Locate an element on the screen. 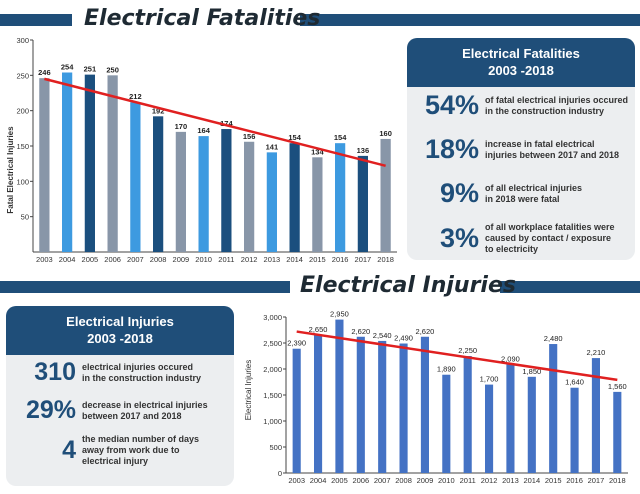 Image resolution: width=640 pixels, height=494 pixels. inj-stat-1-value: 310 is located at coordinates (55, 372).